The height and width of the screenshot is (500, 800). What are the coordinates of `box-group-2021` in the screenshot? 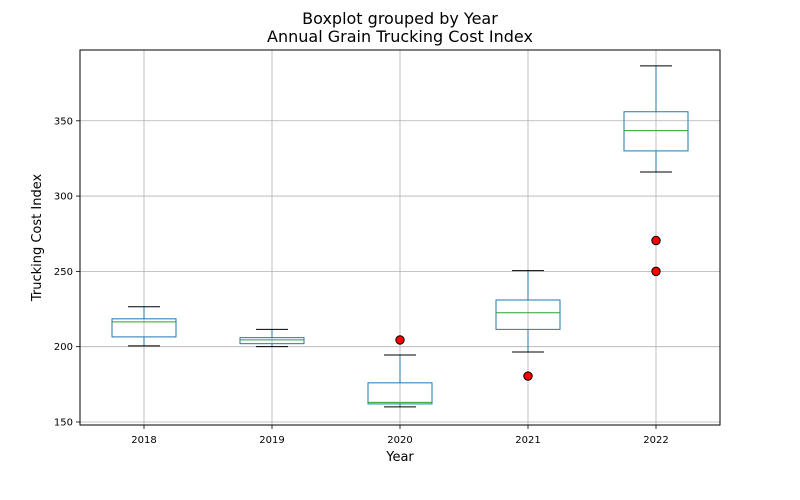 It's located at (528, 325).